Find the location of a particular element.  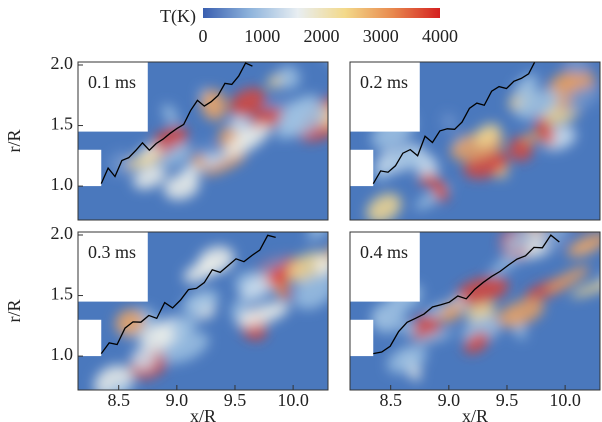

colorbar-tick-label: 0 is located at coordinates (203, 36).